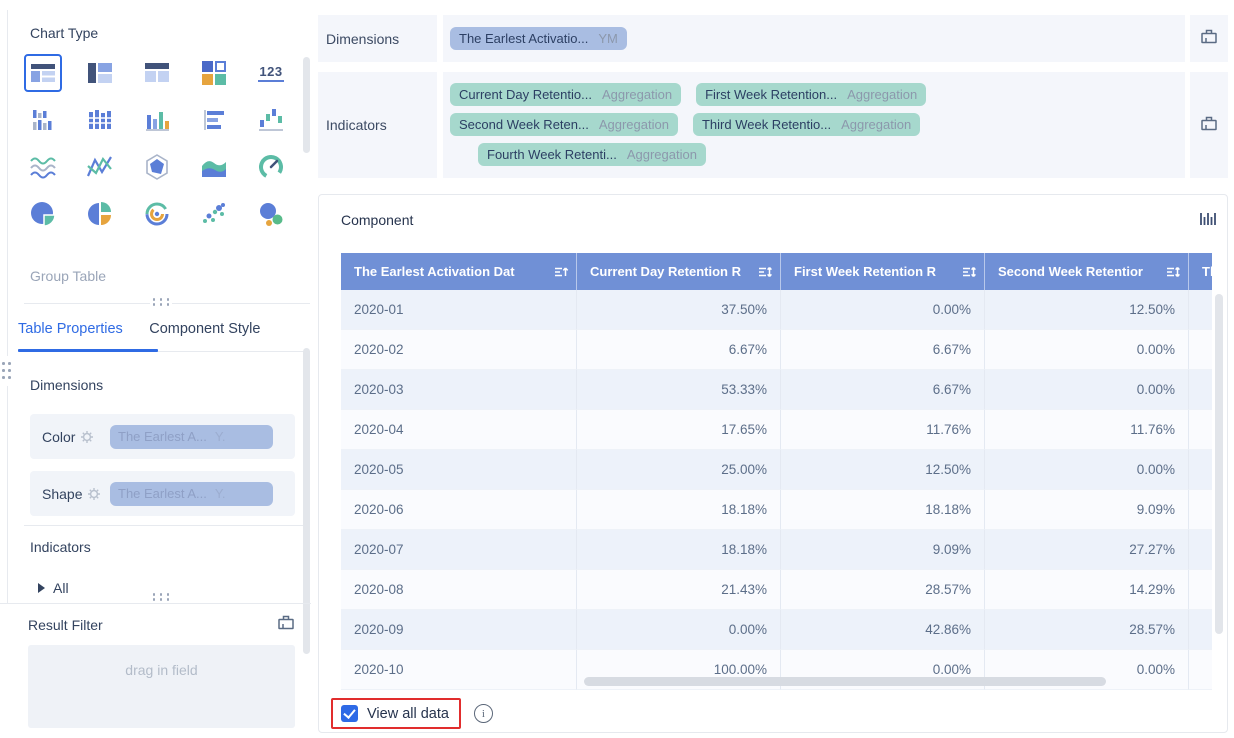  What do you see at coordinates (459, 550) in the screenshot?
I see `table-cell: 2020-07` at bounding box center [459, 550].